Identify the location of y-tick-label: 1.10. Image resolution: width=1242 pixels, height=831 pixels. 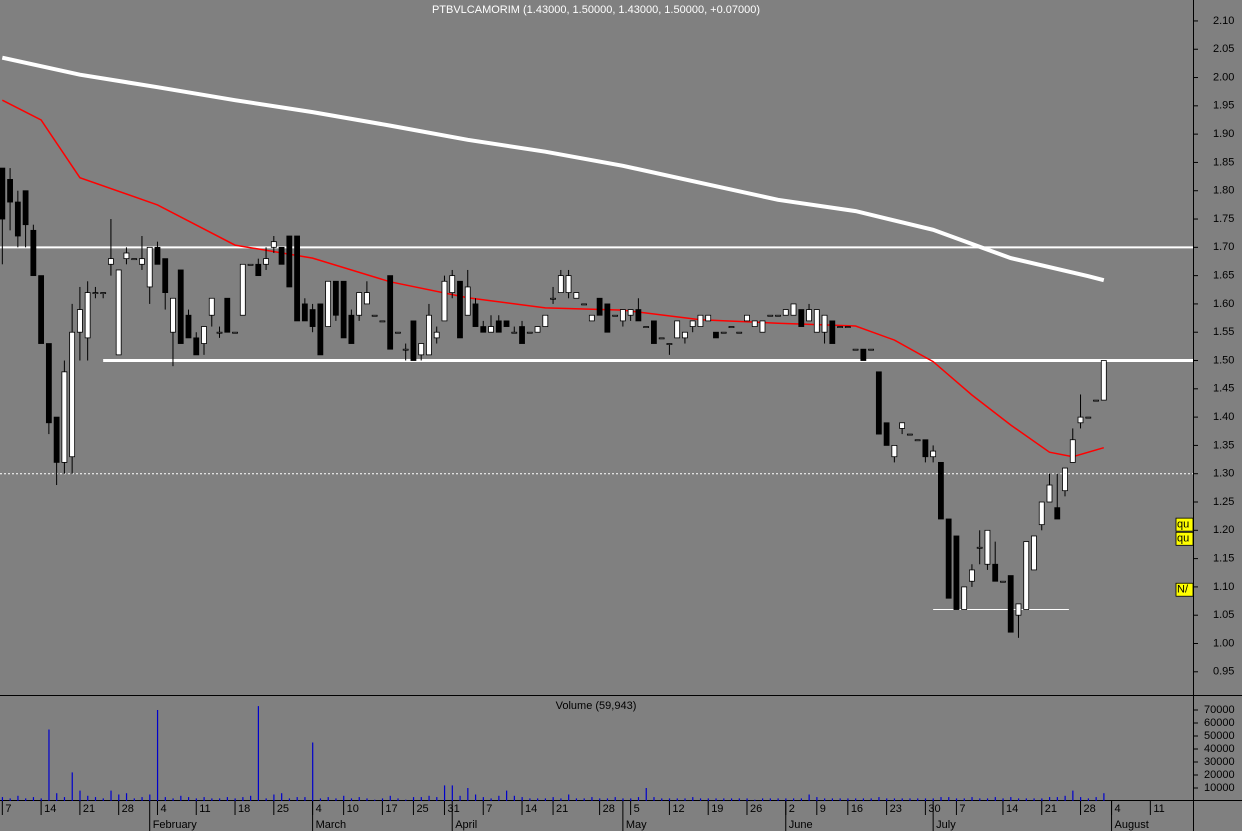
(1223, 587).